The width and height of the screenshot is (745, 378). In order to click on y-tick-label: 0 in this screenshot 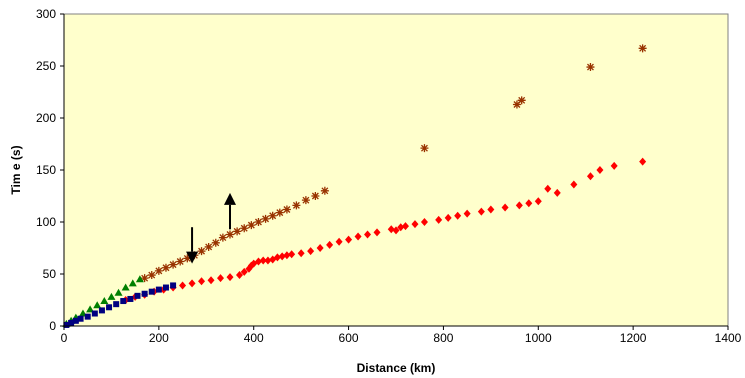, I will do `click(52, 326)`.